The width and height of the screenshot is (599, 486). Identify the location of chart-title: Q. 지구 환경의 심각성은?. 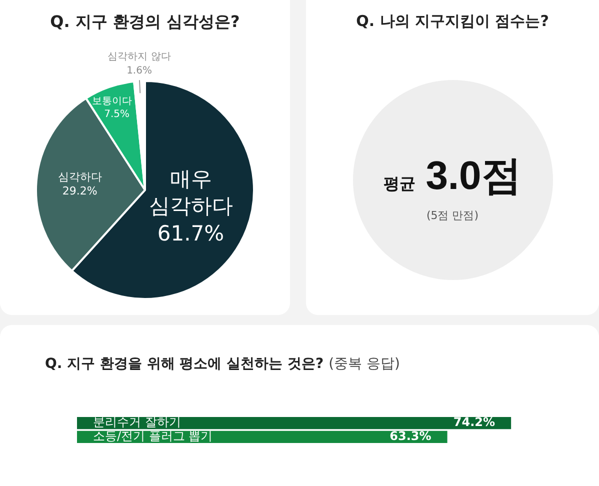
(145, 21).